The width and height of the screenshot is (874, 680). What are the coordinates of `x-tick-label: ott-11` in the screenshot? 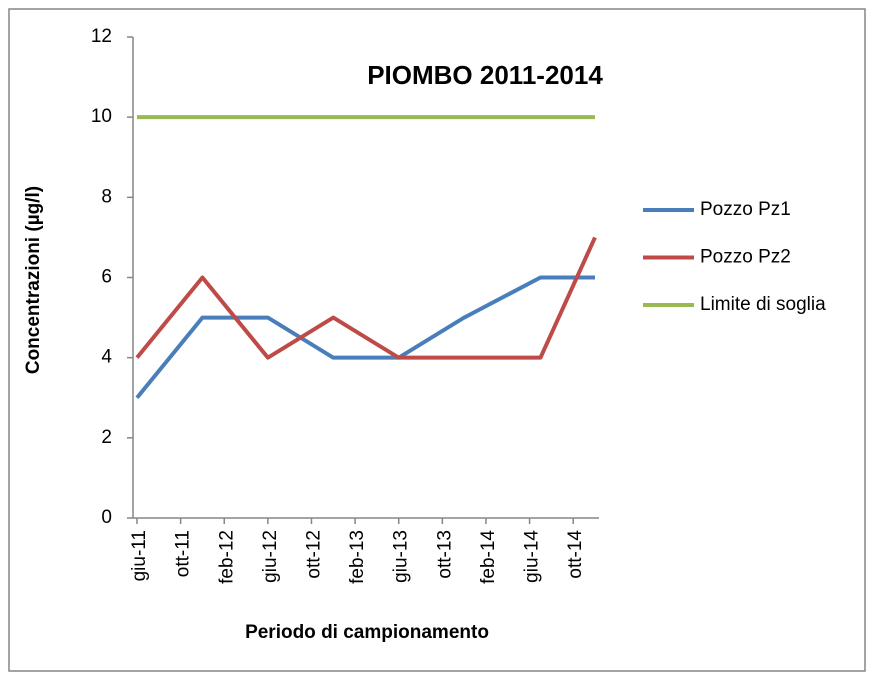 It's located at (183, 553).